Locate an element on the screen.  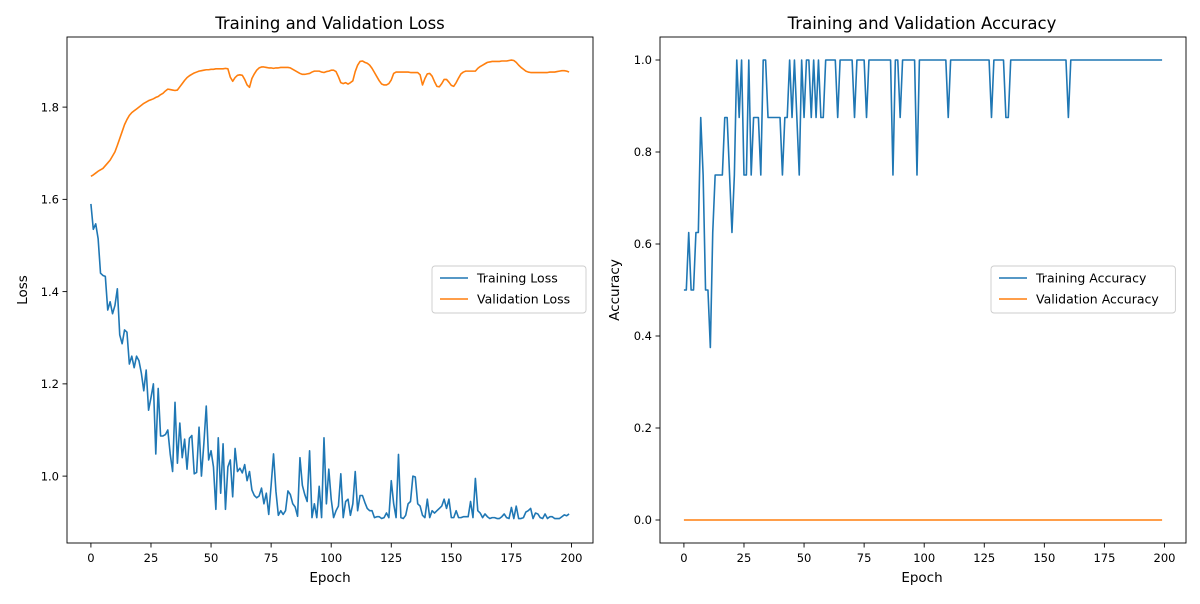
loss-xtick-label: 150 is located at coordinates (451, 558).